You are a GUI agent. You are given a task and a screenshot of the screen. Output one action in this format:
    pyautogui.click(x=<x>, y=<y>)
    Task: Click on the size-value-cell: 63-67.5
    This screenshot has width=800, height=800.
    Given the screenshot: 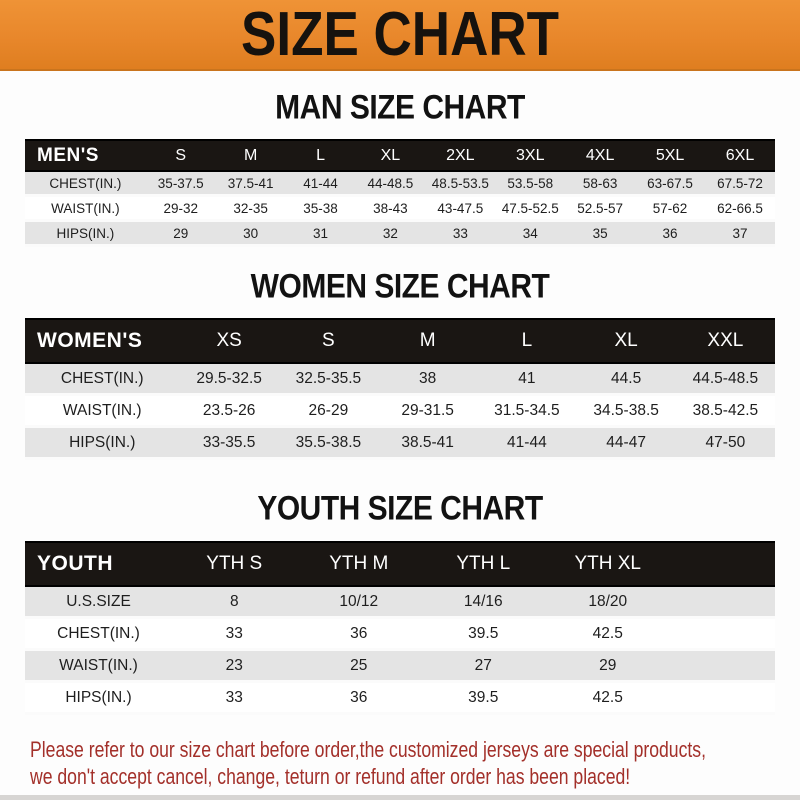 What is the action you would take?
    pyautogui.click(x=670, y=183)
    